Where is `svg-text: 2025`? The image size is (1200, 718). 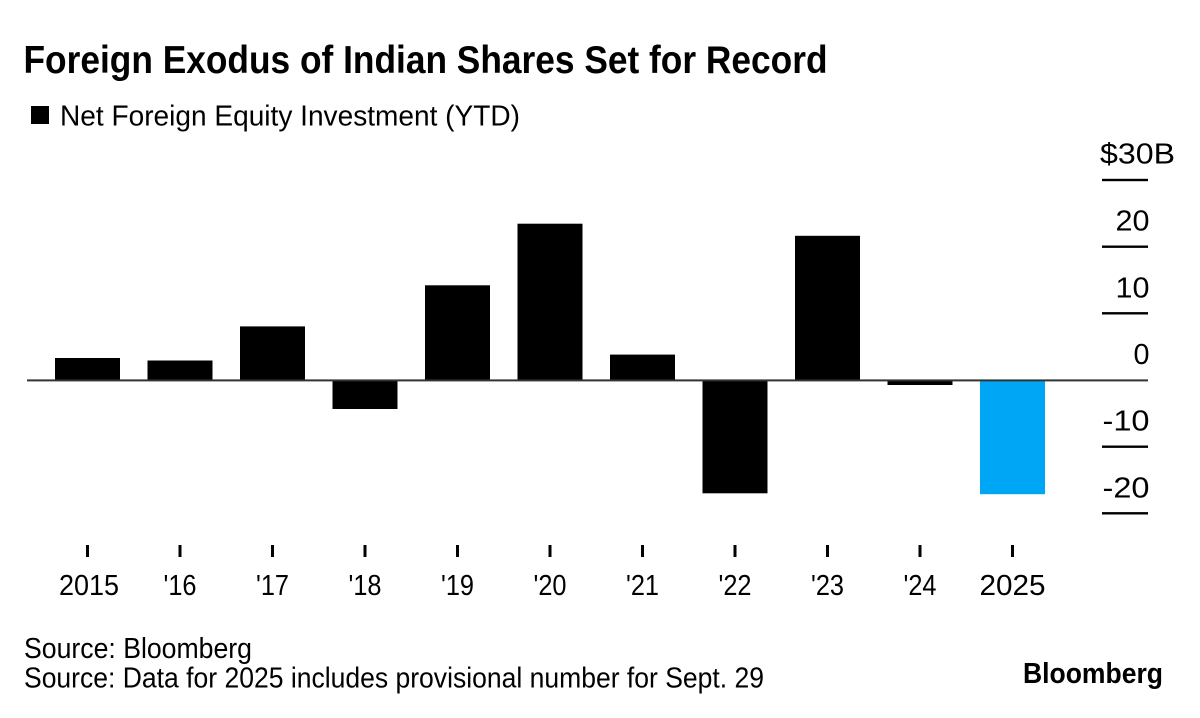
svg-text: 2025 is located at coordinates (1013, 586).